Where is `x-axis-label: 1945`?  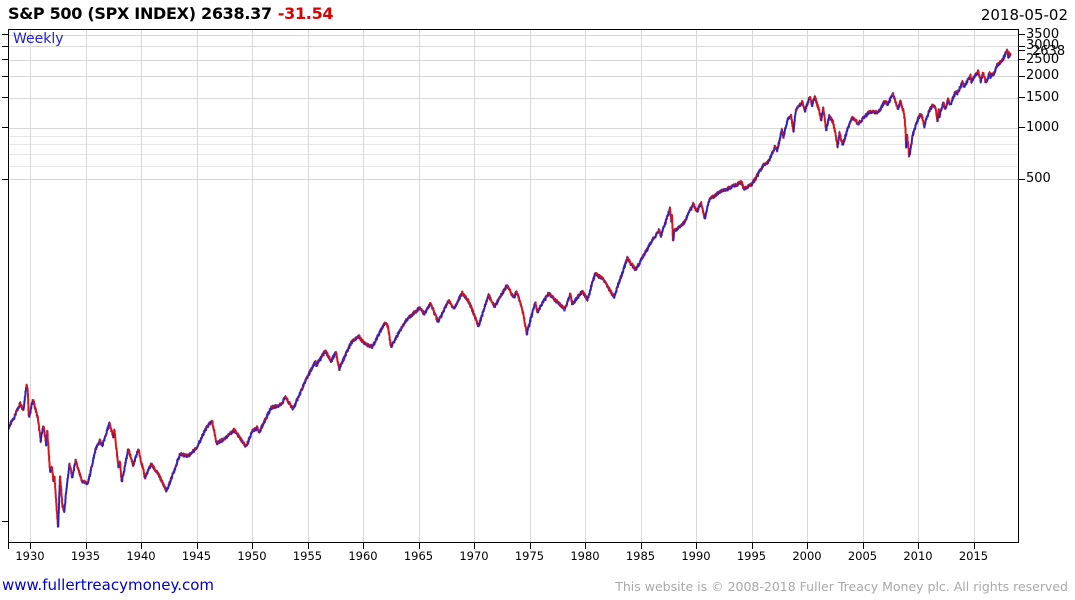
x-axis-label: 1945 is located at coordinates (196, 556).